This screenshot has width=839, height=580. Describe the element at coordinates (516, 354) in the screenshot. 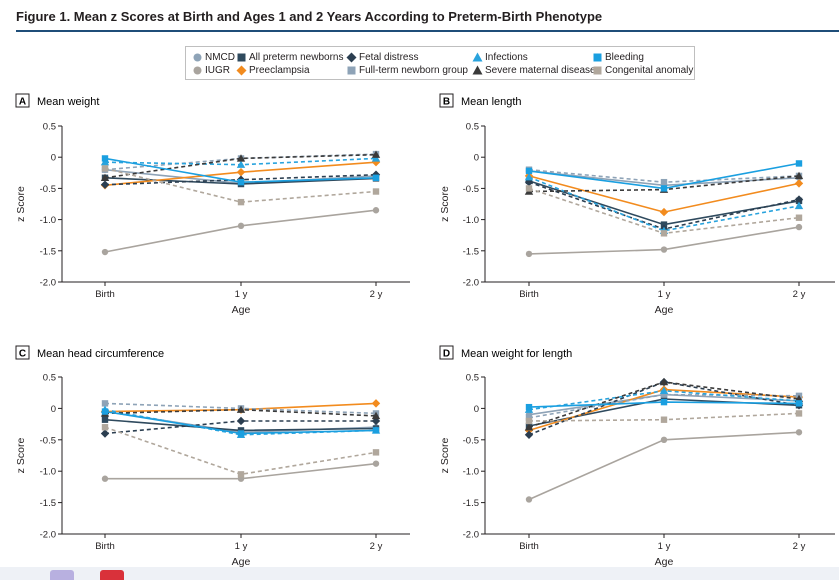

I see `panel-title: Mean weight for length` at that location.